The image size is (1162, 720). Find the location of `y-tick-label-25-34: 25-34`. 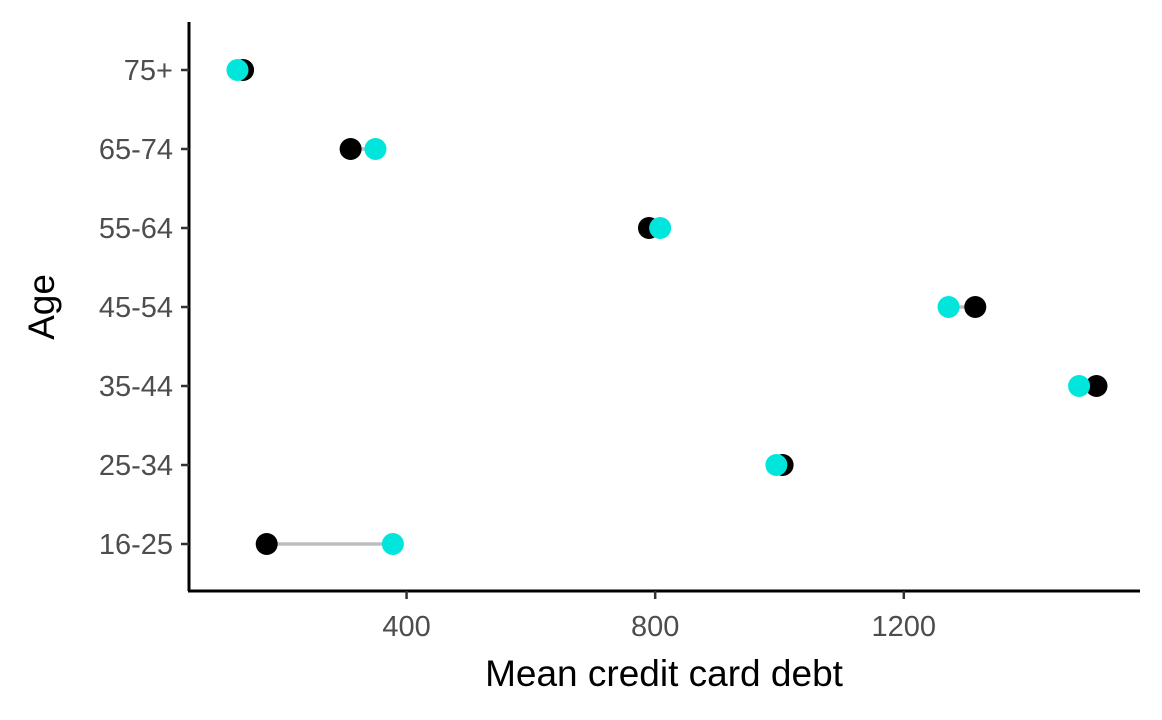

y-tick-label-25-34: 25-34 is located at coordinates (136, 466).